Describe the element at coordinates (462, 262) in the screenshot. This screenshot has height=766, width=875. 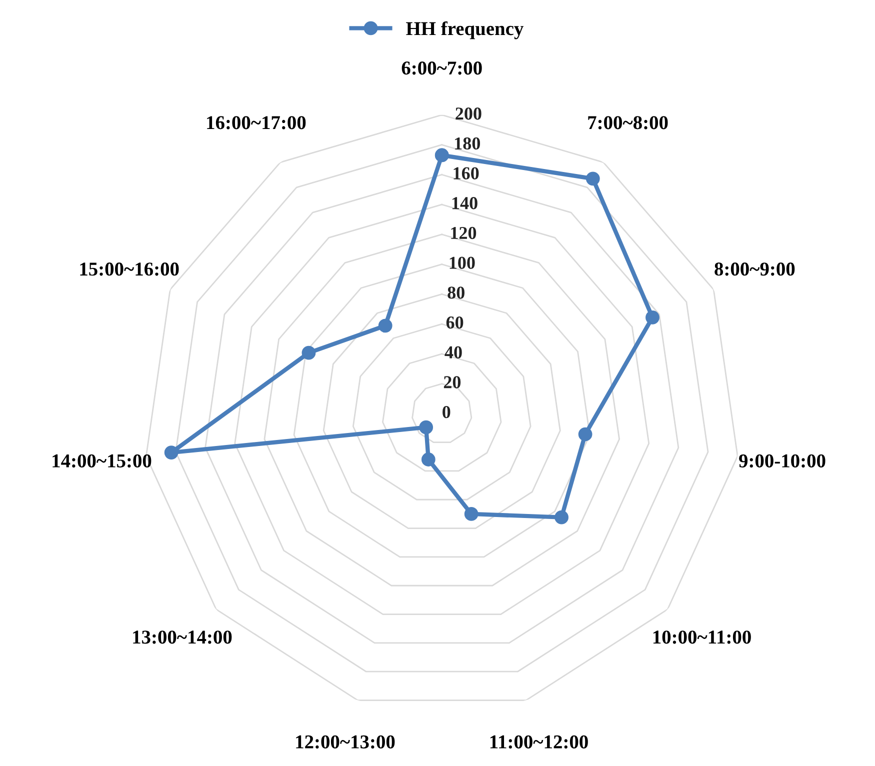
I see `y-tick-label: 100` at that location.